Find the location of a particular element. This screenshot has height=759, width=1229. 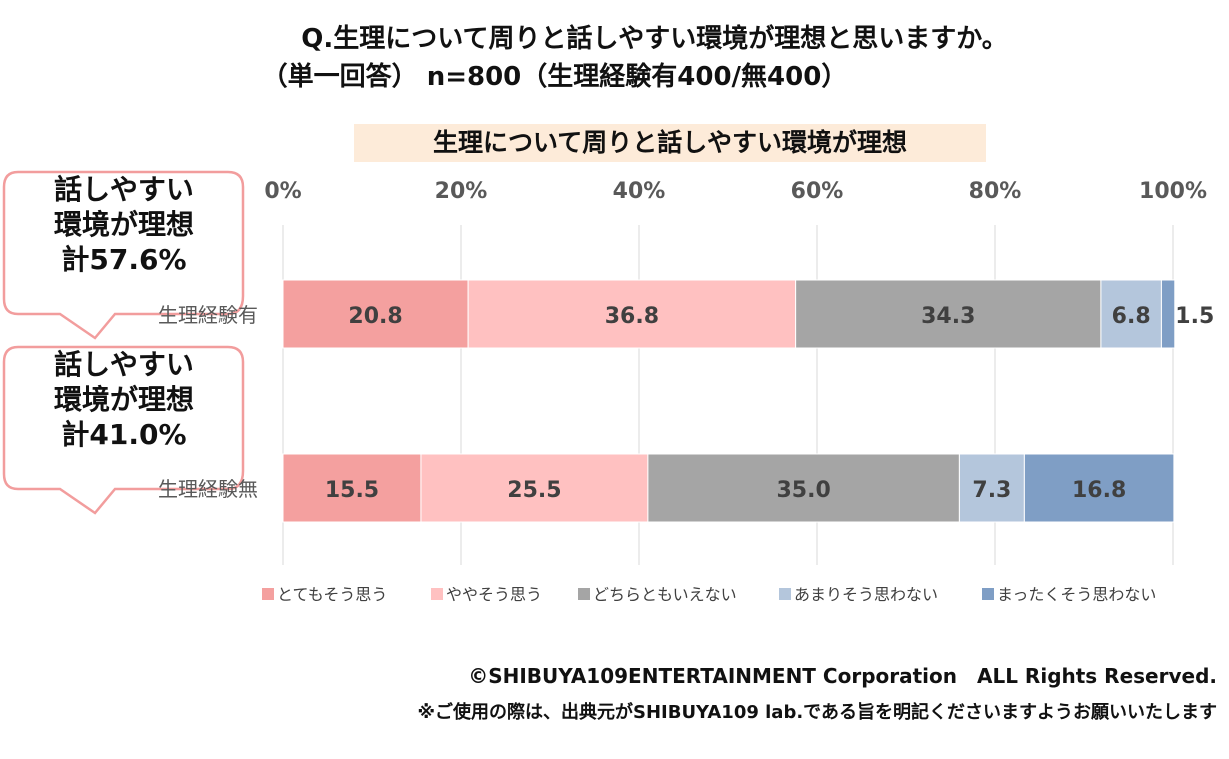

data-label: 20.8 is located at coordinates (375, 316).